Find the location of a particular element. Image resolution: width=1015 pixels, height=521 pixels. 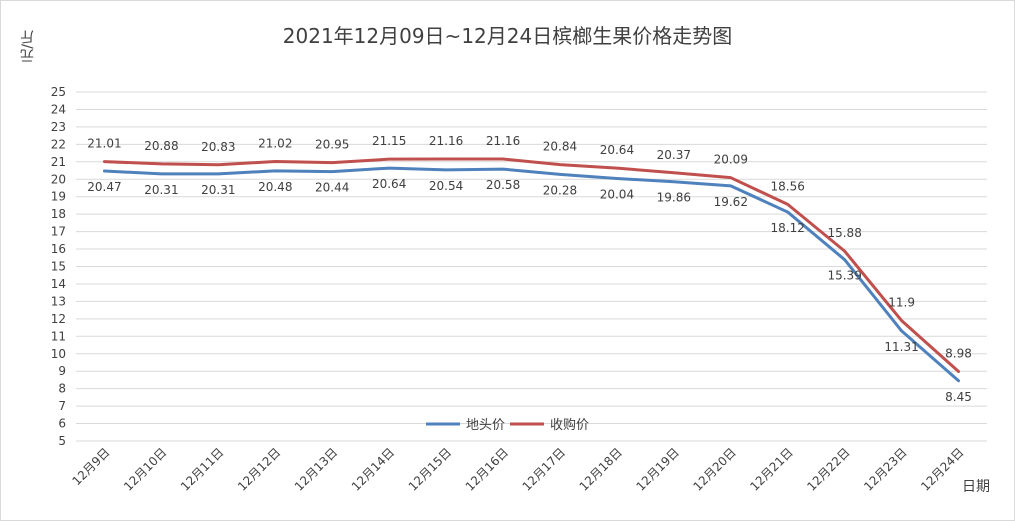

data-label: 20.09 is located at coordinates (731, 160).